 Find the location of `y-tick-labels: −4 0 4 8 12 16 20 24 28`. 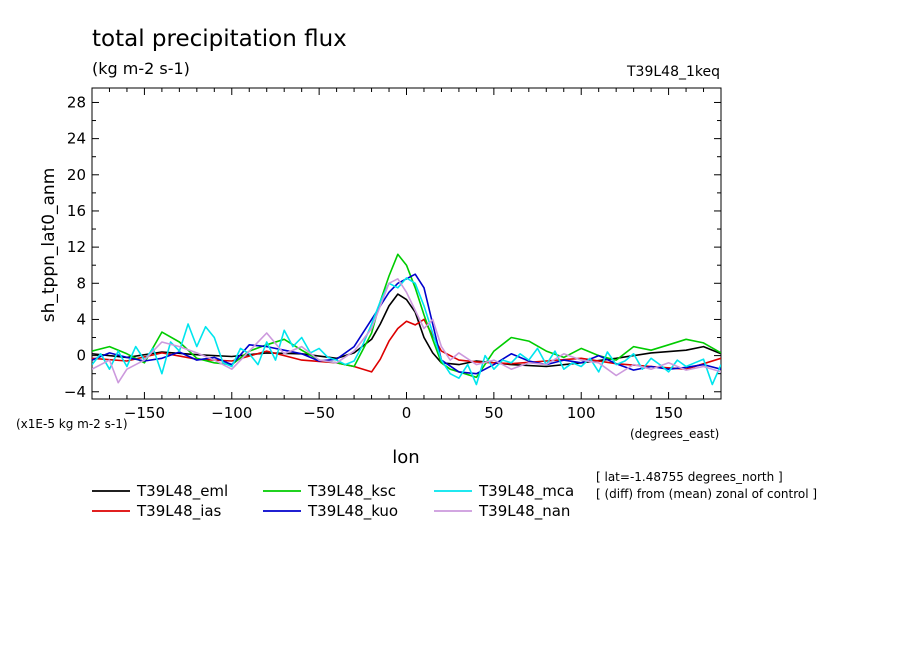

y-tick-labels: −4 0 4 8 12 16 20 24 28 is located at coordinates (75, 246).